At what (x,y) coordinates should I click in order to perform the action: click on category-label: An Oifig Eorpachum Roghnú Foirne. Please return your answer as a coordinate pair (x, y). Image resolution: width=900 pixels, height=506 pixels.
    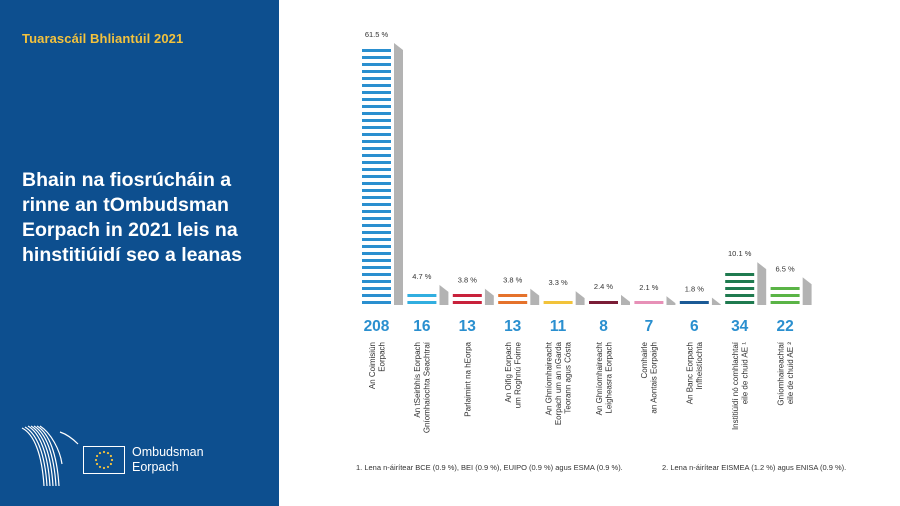
    Looking at the image, I should click on (513, 374).